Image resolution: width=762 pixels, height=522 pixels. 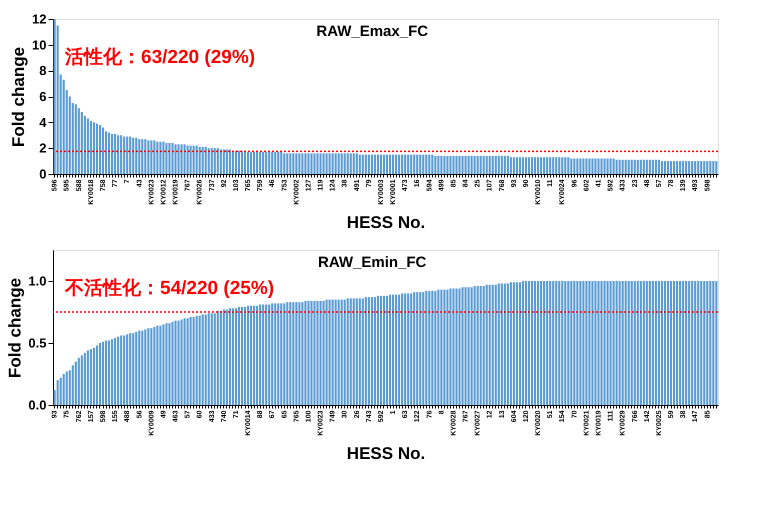 I want to click on y-axis-title: Fold change, so click(x=14, y=328).